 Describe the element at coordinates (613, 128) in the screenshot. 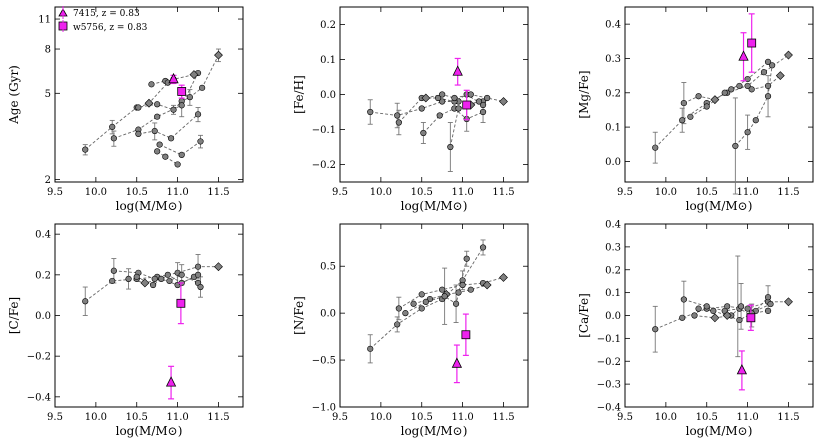

I see `ytick-label: 0.1` at that location.